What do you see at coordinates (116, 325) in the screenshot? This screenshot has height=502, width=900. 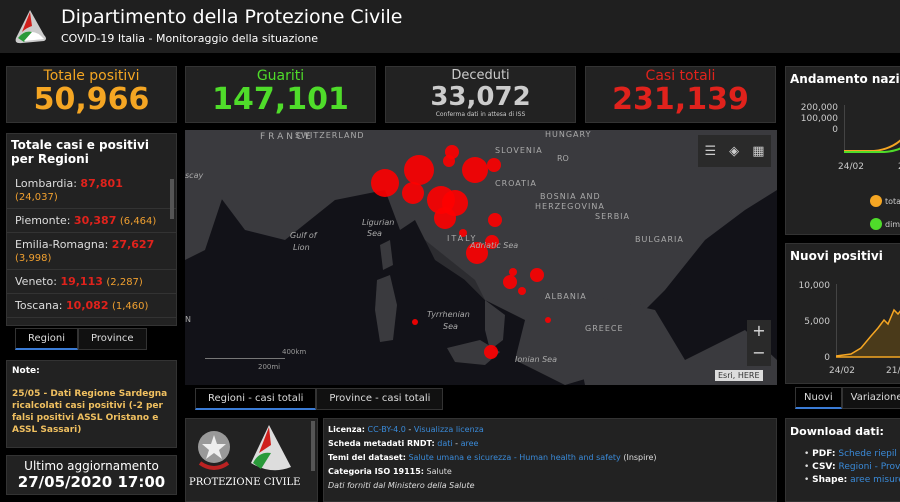 I see `region-positive: (1,269)` at bounding box center [116, 325].